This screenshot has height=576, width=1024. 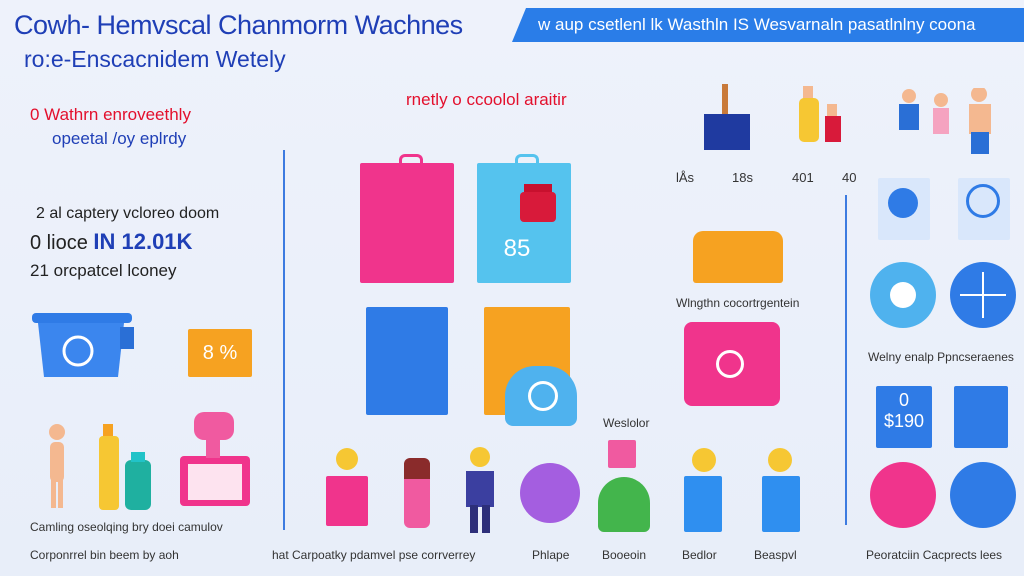 I want to click on washing-machine-icon, so click(x=215, y=459).